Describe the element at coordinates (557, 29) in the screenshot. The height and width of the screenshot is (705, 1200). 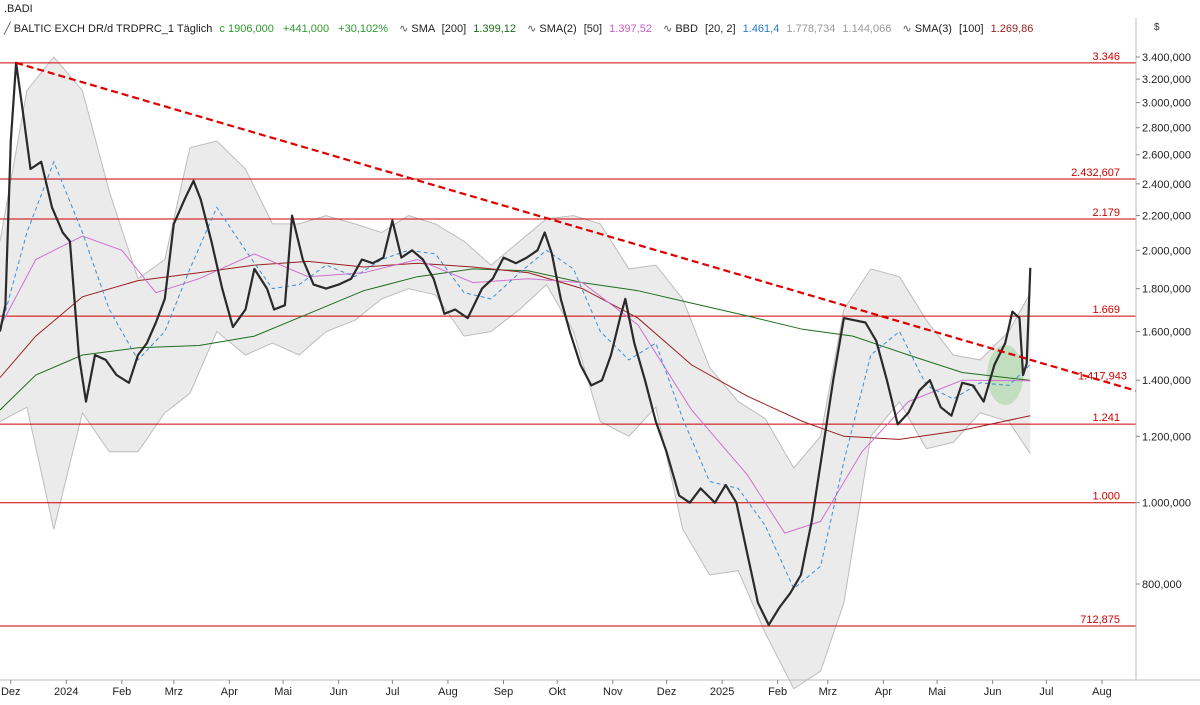
I see `sma50-label: SMA(2)` at that location.